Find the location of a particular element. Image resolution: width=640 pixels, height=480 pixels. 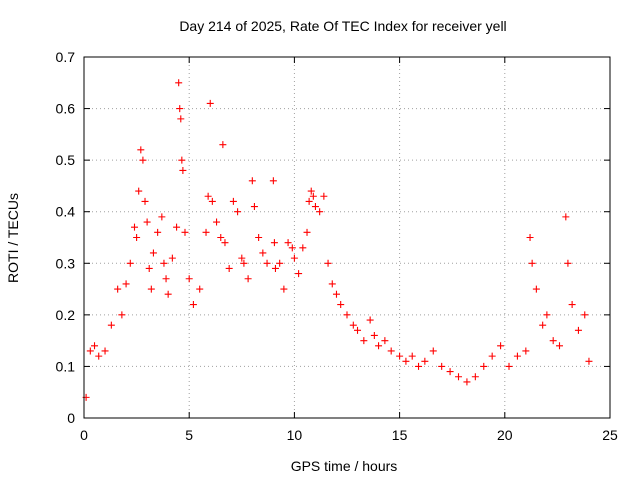

x-tick-label: 0 is located at coordinates (84, 435).